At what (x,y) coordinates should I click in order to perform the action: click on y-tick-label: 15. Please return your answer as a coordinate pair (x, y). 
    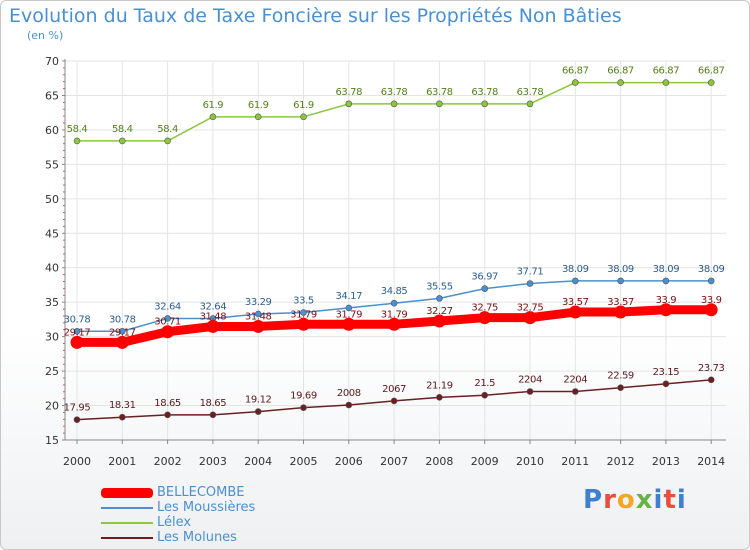
    Looking at the image, I should click on (52, 440).